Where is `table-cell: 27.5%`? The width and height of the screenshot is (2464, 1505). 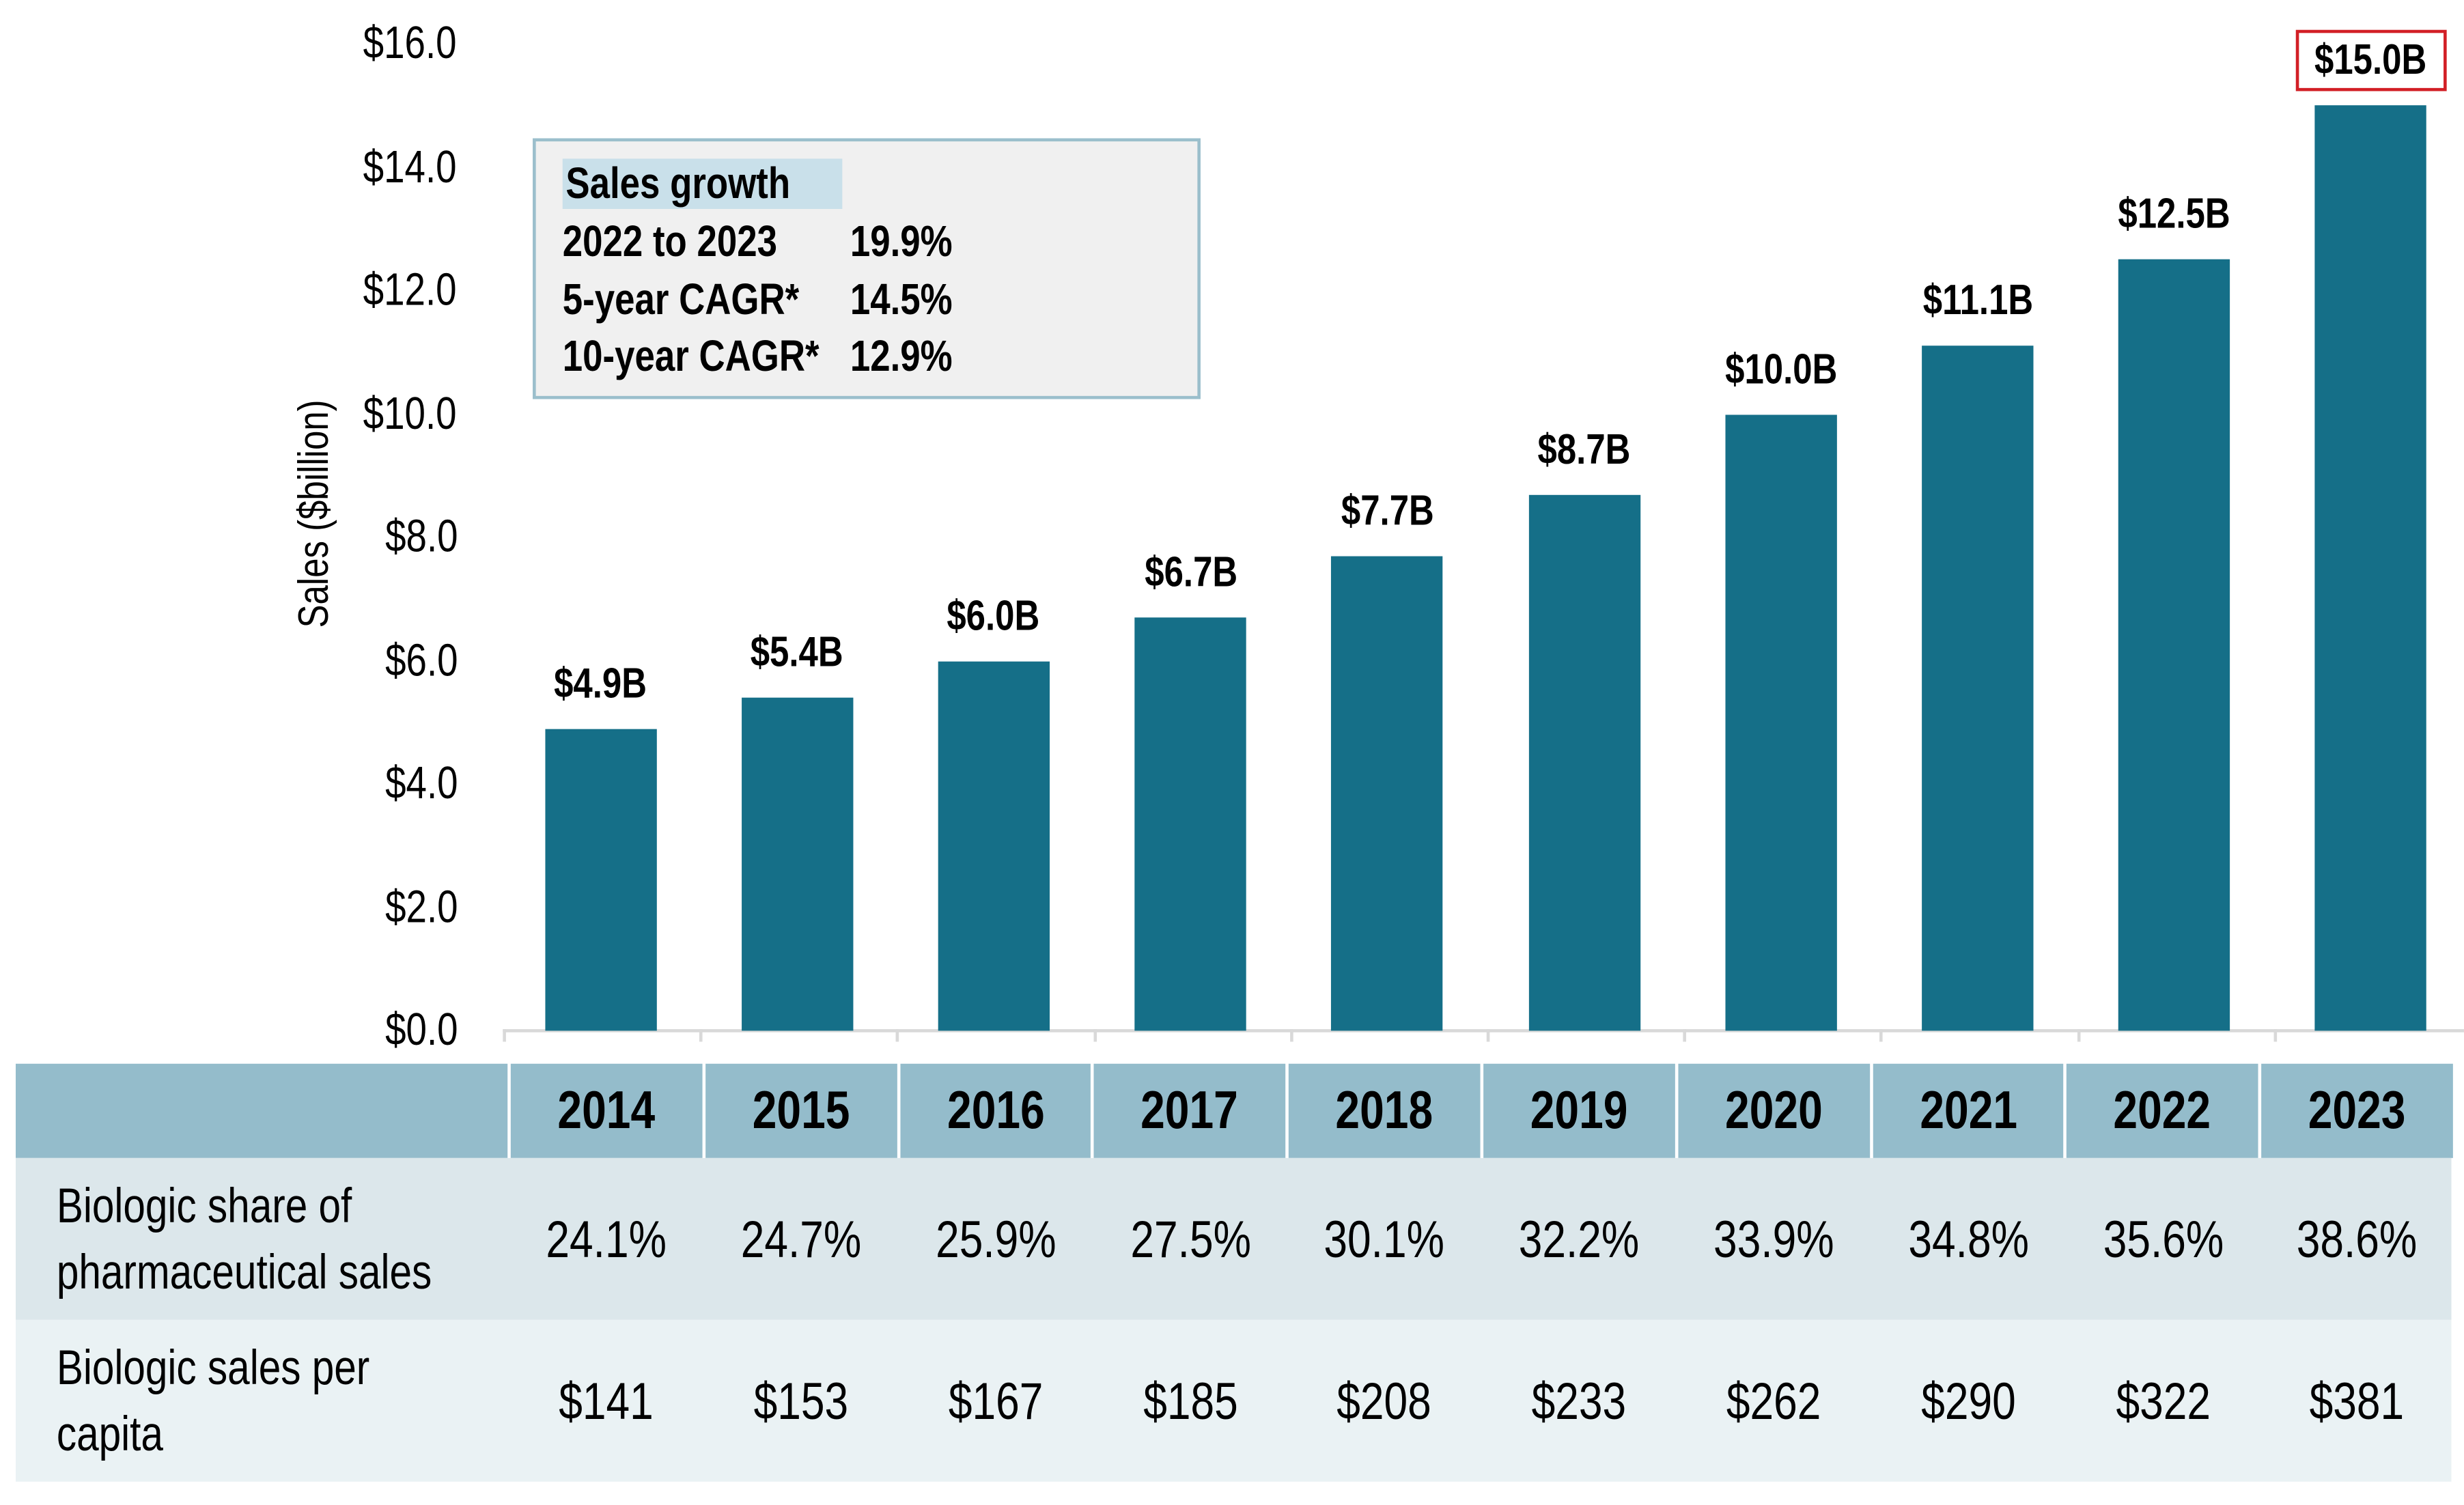 table-cell: 27.5% is located at coordinates (1189, 1239).